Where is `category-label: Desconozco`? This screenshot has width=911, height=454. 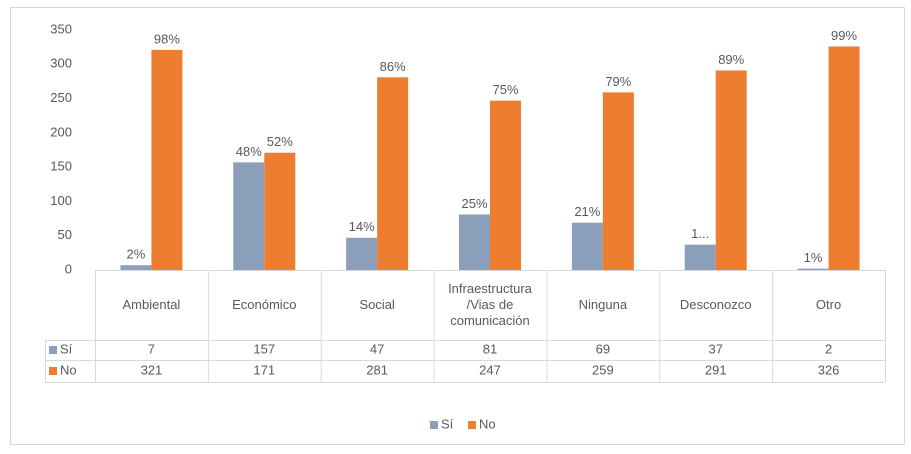 category-label: Desconozco is located at coordinates (715, 304).